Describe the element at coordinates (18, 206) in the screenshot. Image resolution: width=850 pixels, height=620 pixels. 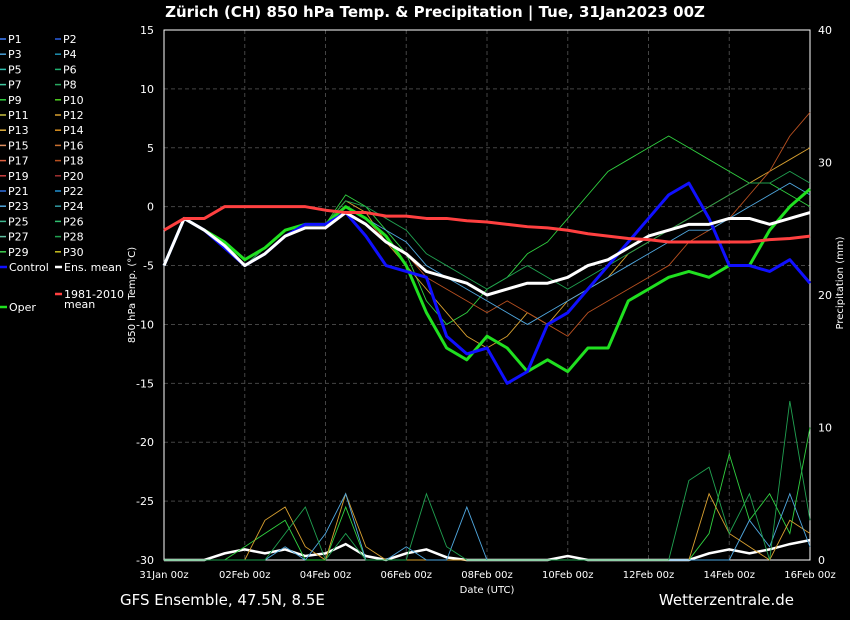
I see `legend-label: P23` at that location.